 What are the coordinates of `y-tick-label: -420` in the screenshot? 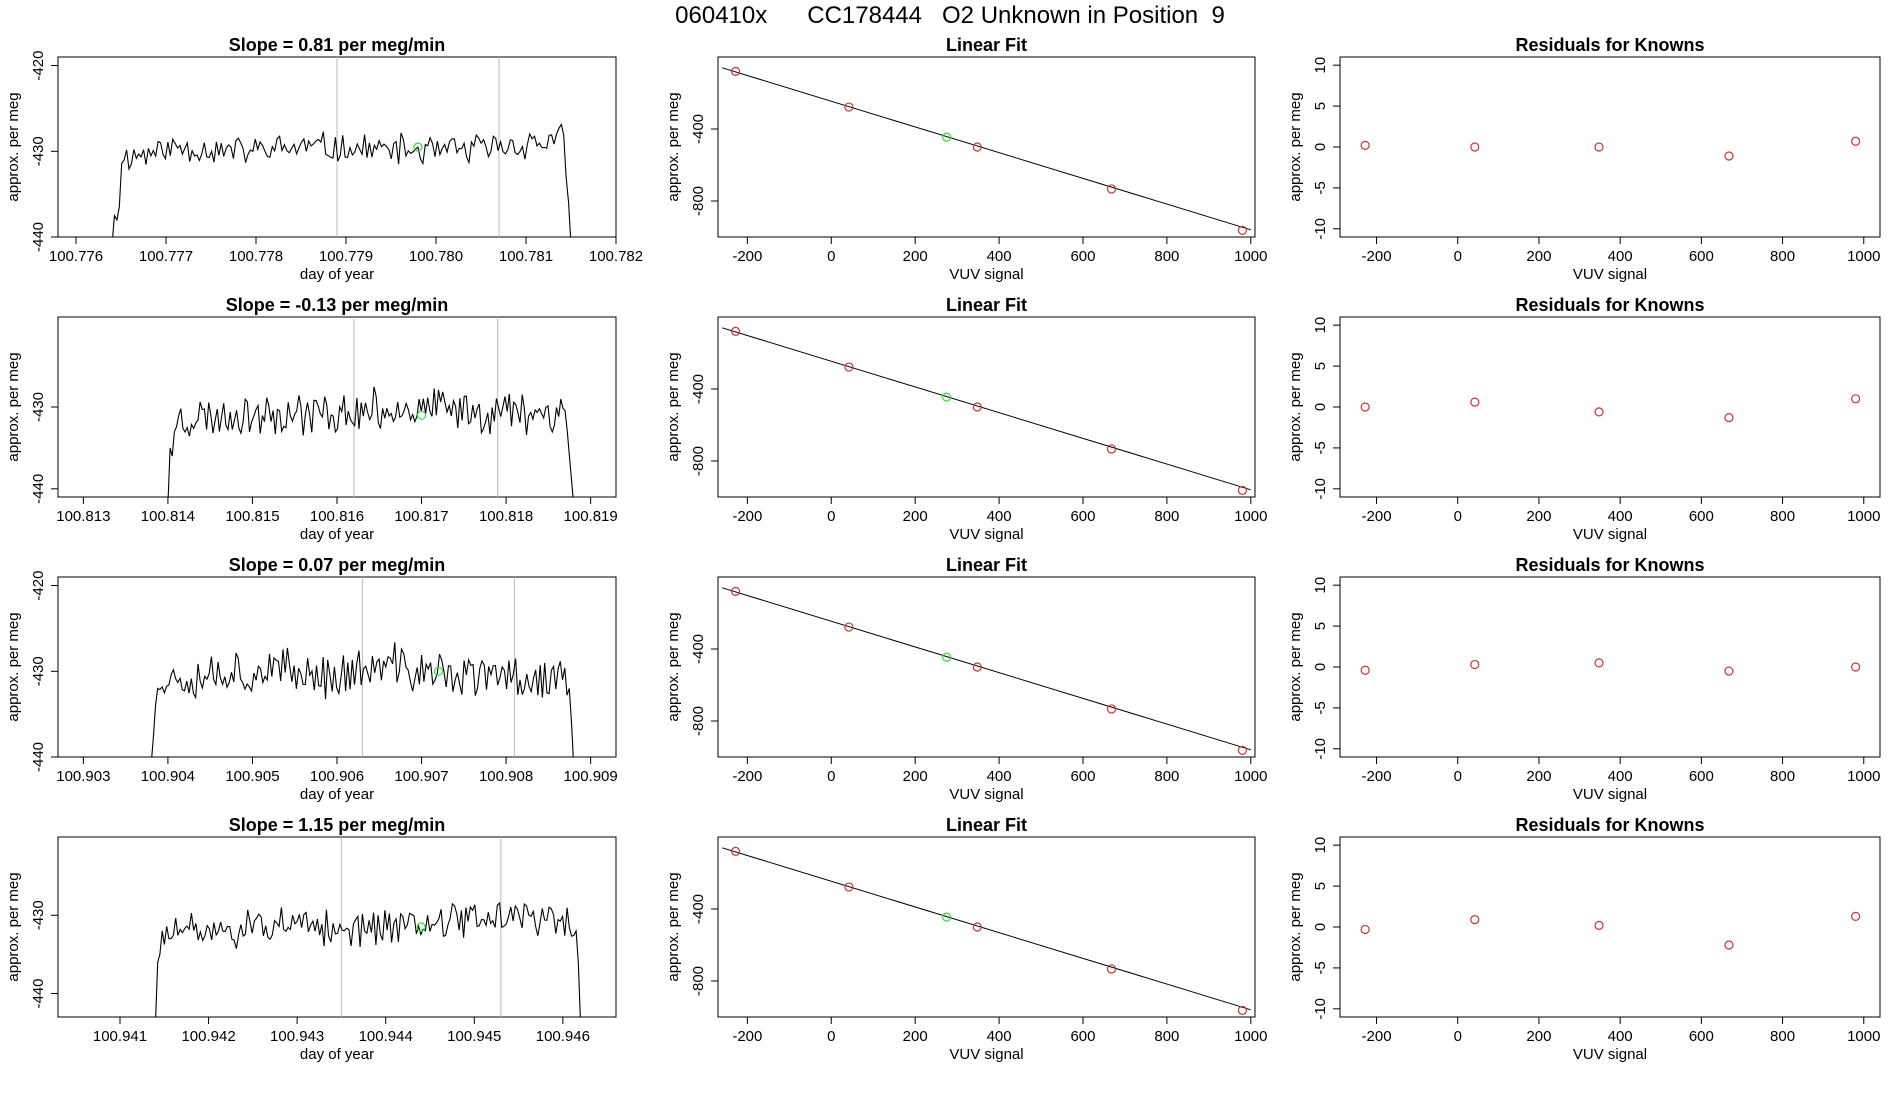 It's located at (38, 66).